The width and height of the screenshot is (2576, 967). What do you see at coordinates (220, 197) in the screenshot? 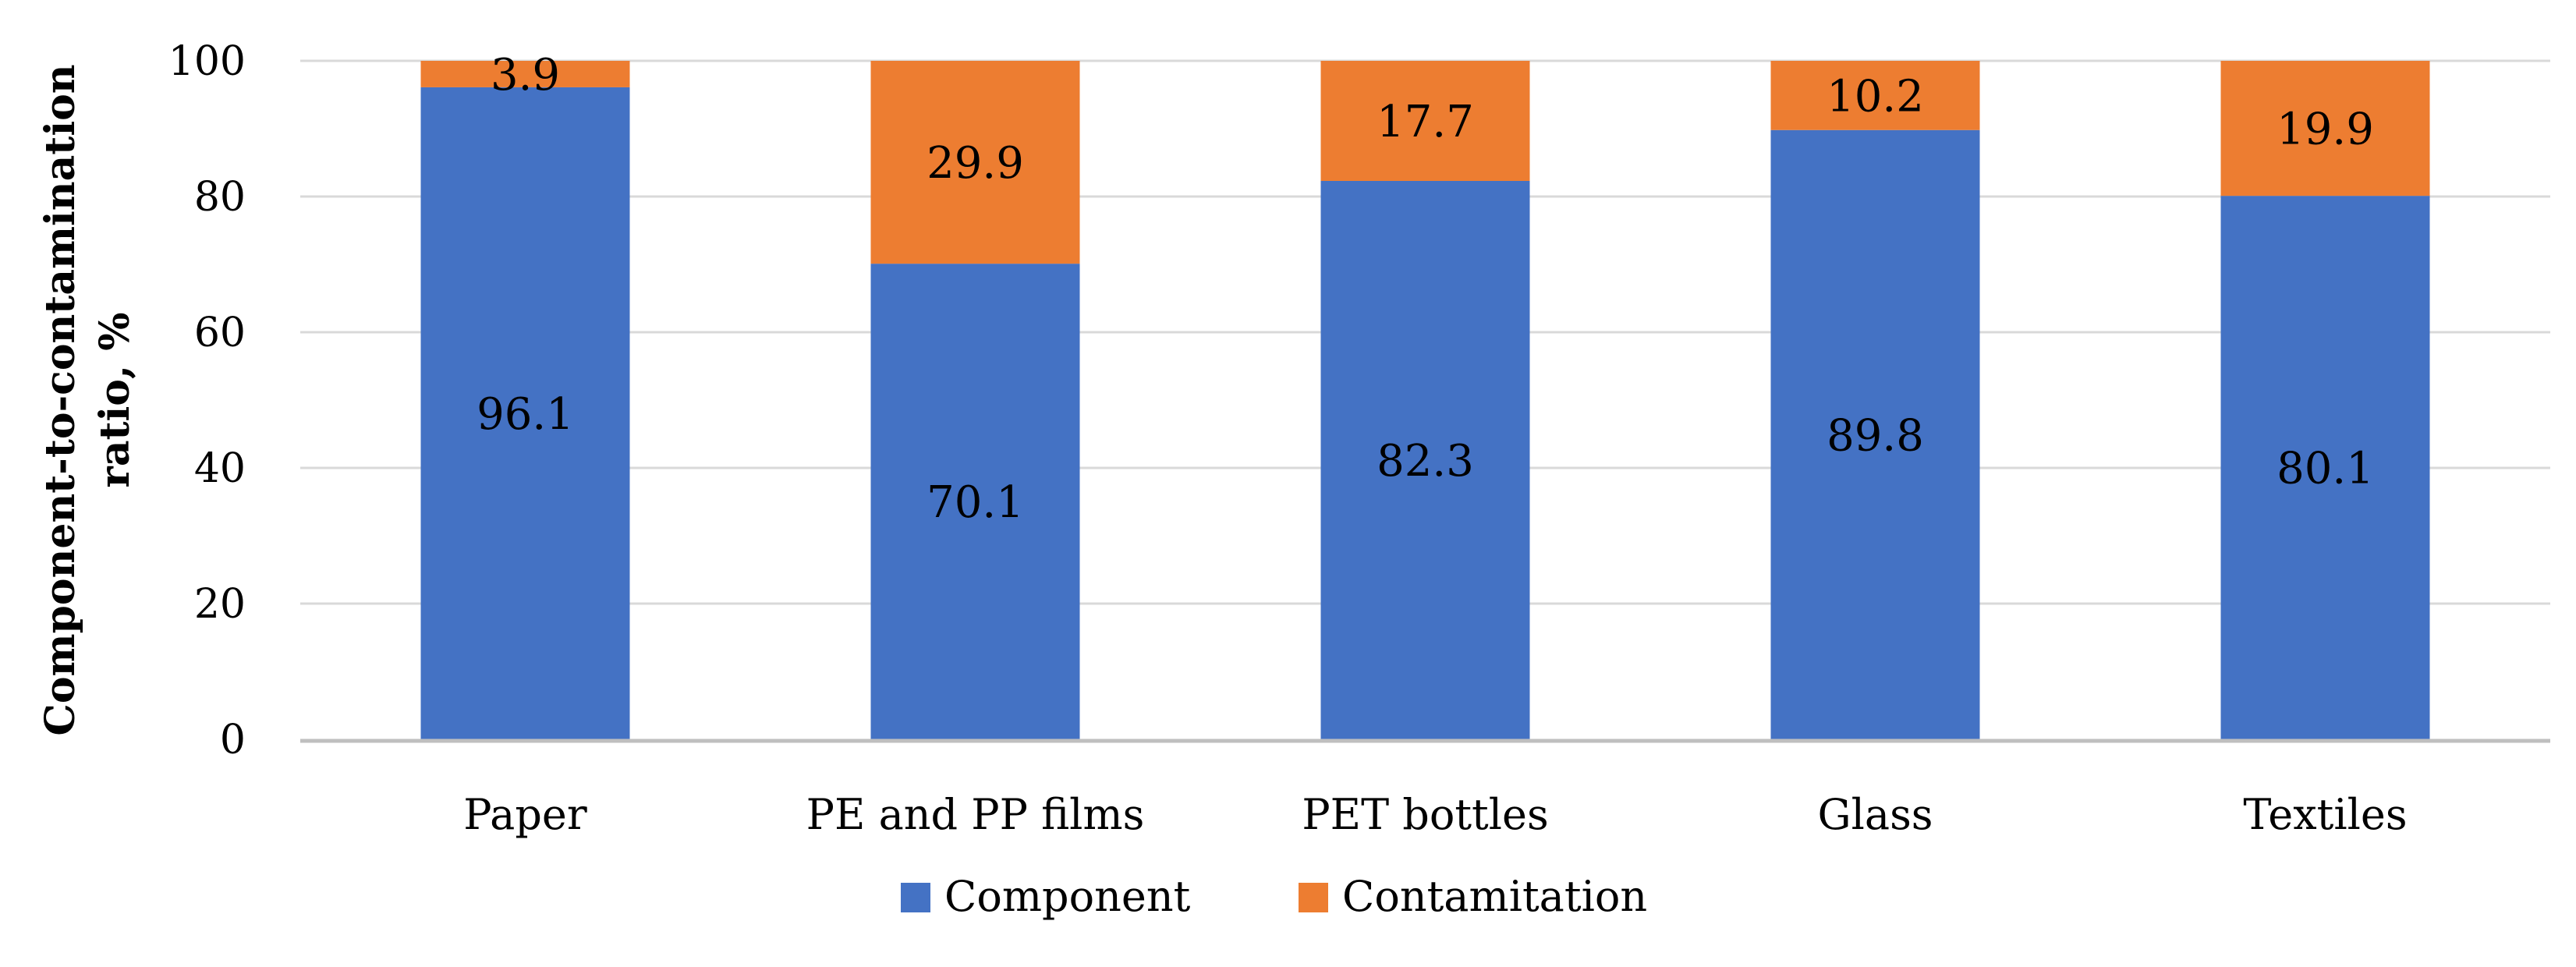
I see `y-tick-label: 80` at bounding box center [220, 197].